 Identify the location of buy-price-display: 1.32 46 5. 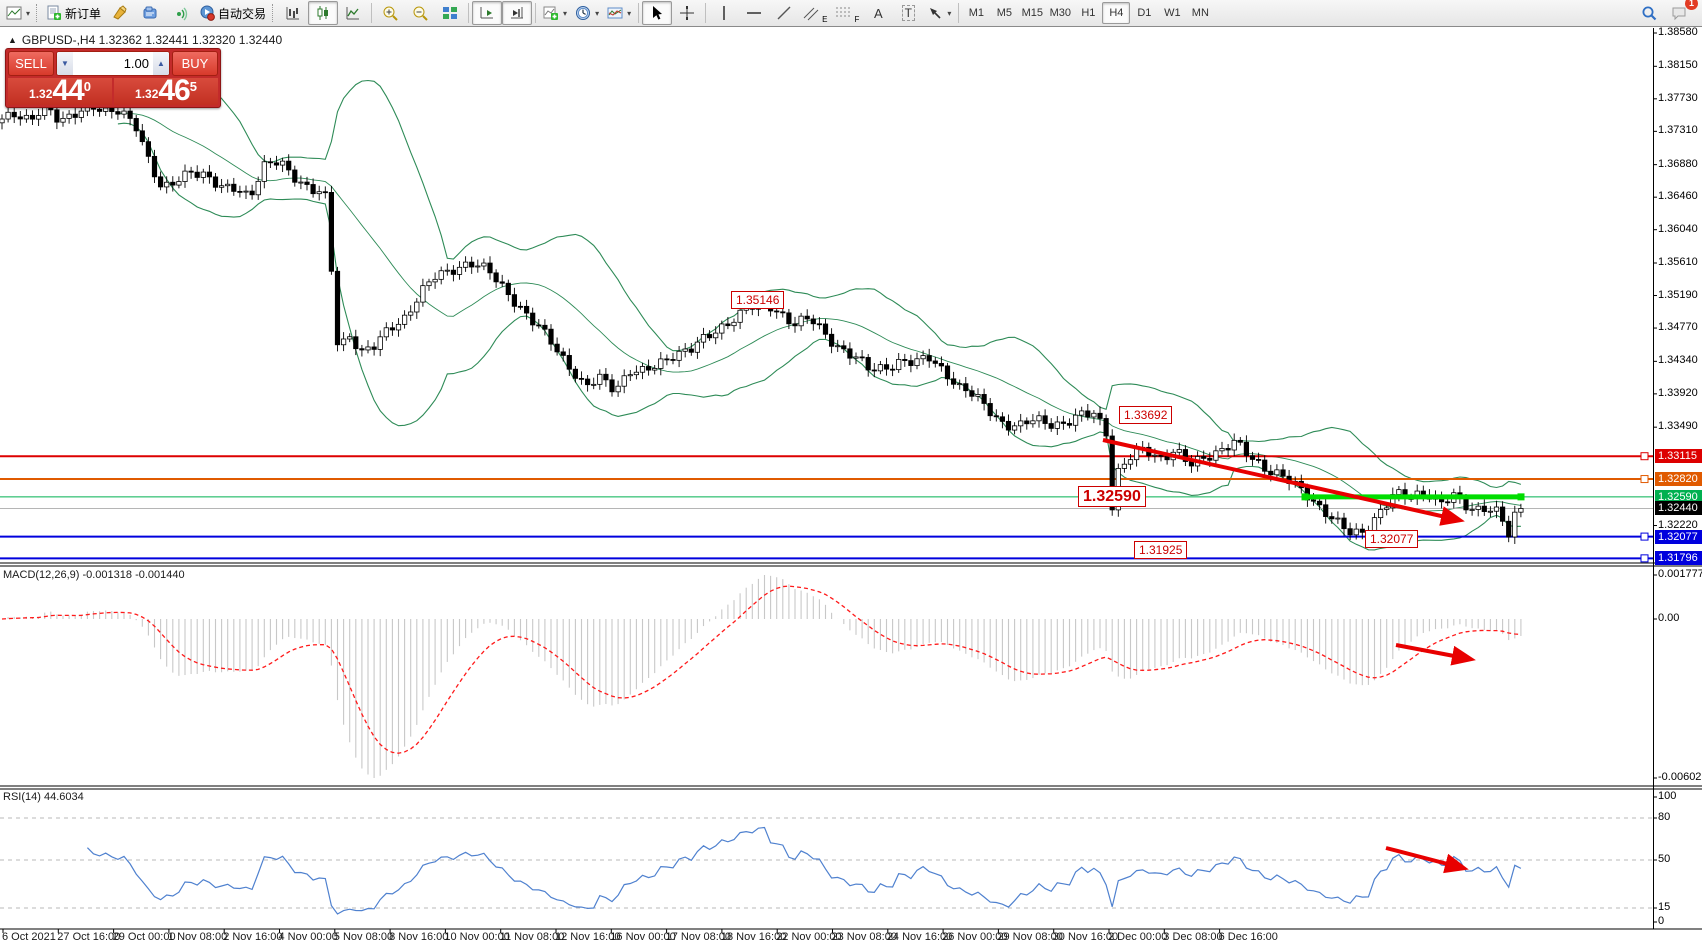
(166, 91).